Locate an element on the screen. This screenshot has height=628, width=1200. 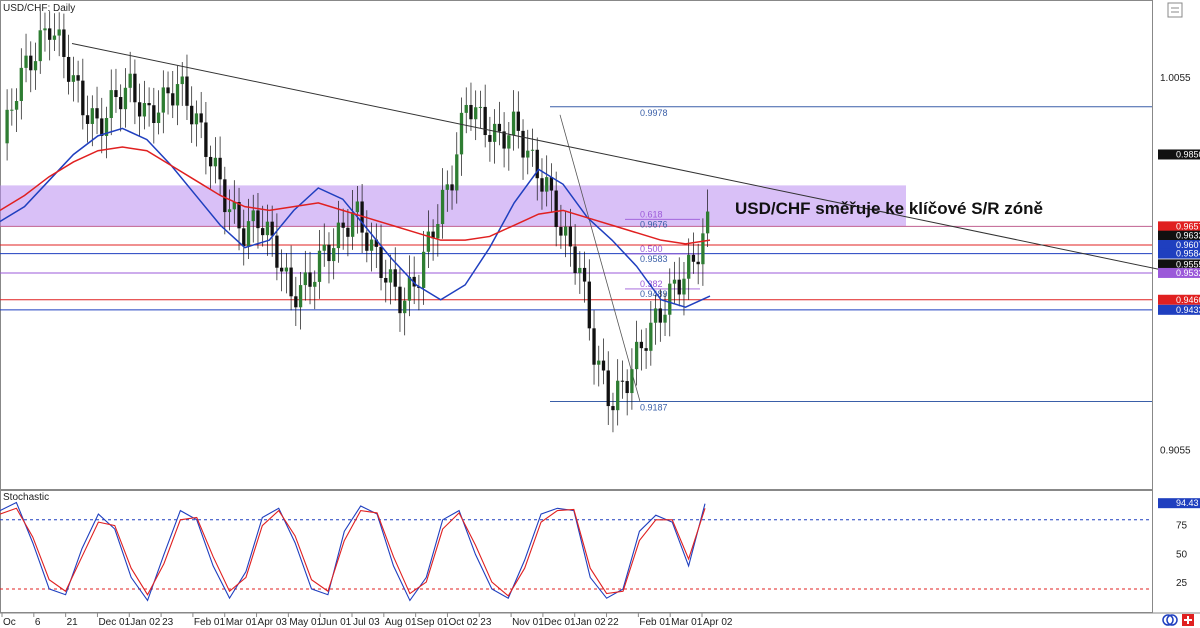
x-tick-label: Dec 01 is located at coordinates (114, 622).